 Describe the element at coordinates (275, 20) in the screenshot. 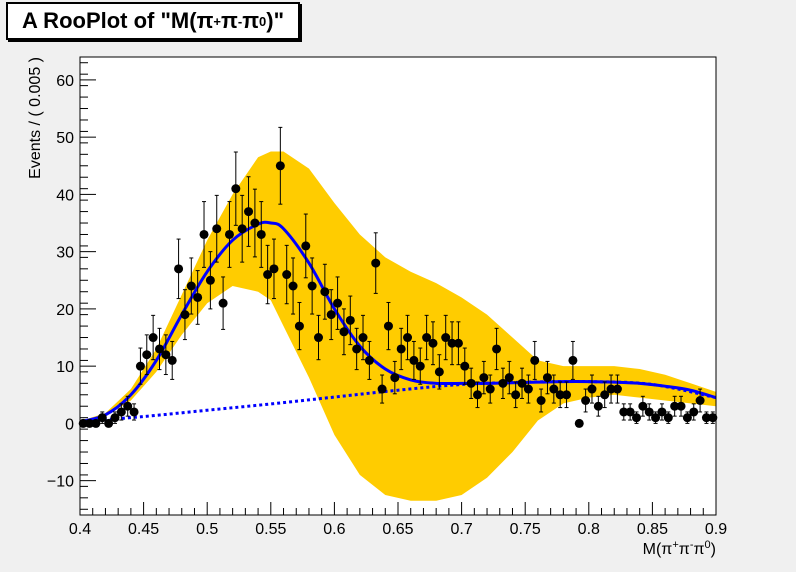

I see `title-suffix: )"` at that location.